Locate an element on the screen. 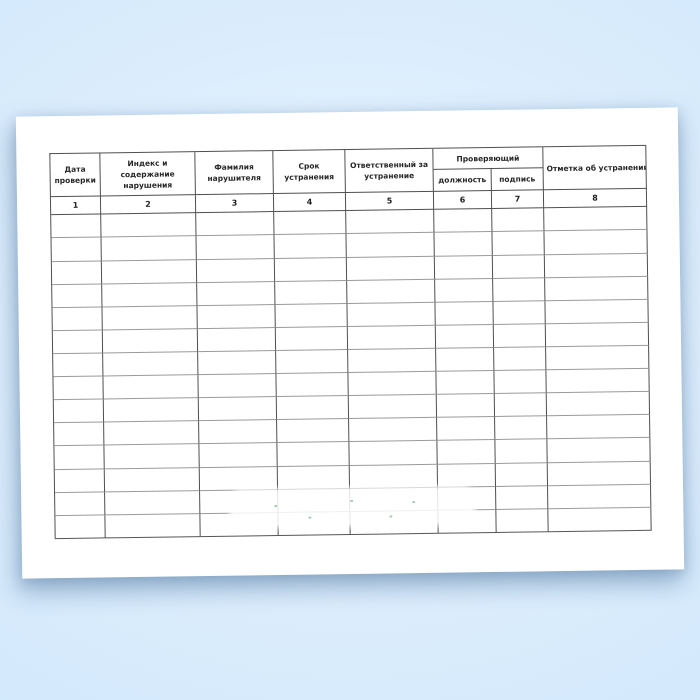 The height and width of the screenshot is (700, 700). column-number: 7 is located at coordinates (518, 200).